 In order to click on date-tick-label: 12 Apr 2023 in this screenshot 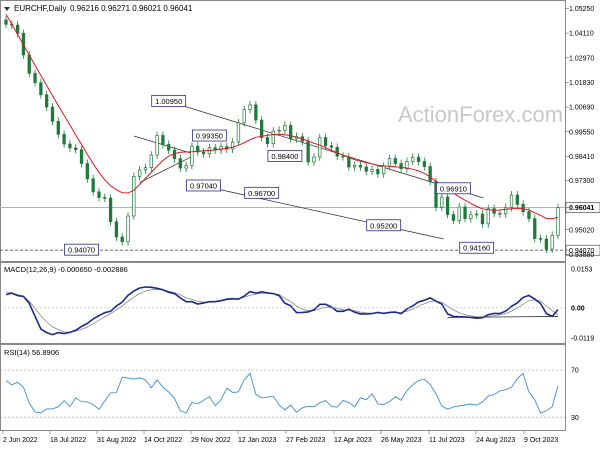, I will do `click(353, 440)`.